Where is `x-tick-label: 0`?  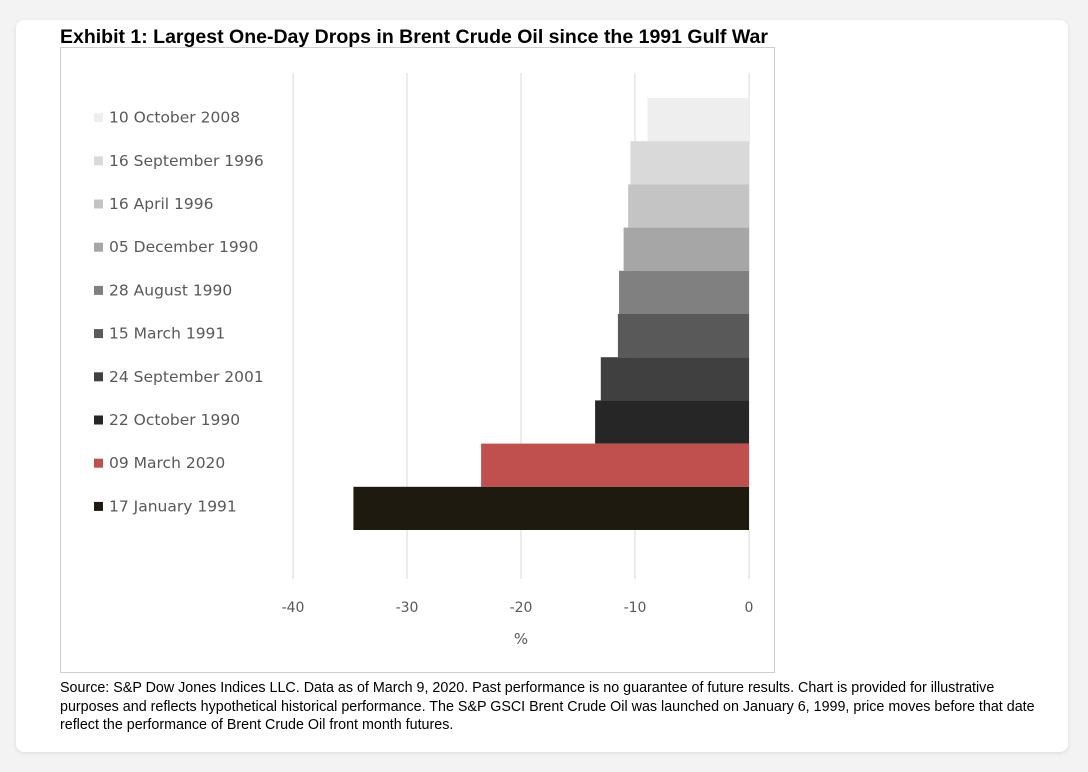 x-tick-label: 0 is located at coordinates (749, 608).